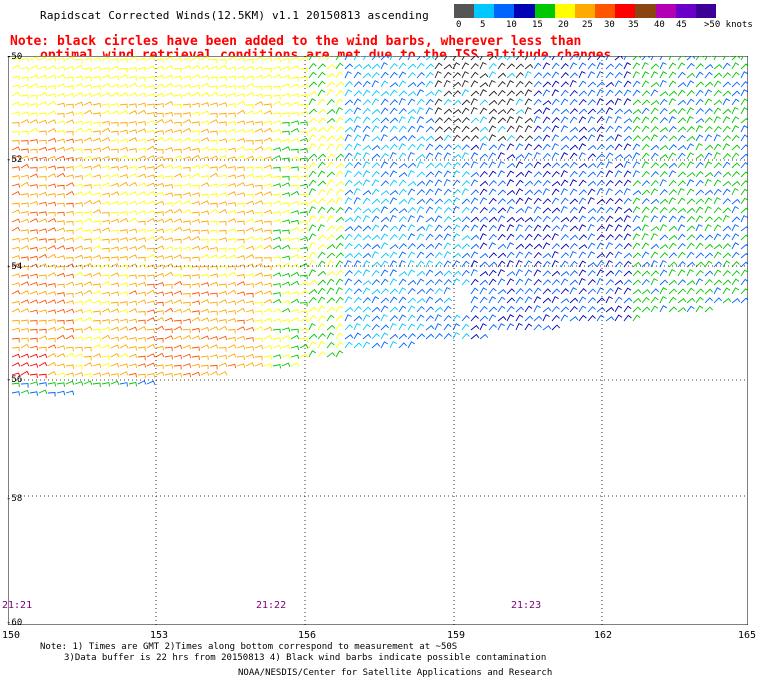  I want to click on legend-label: 10, so click(511, 25).